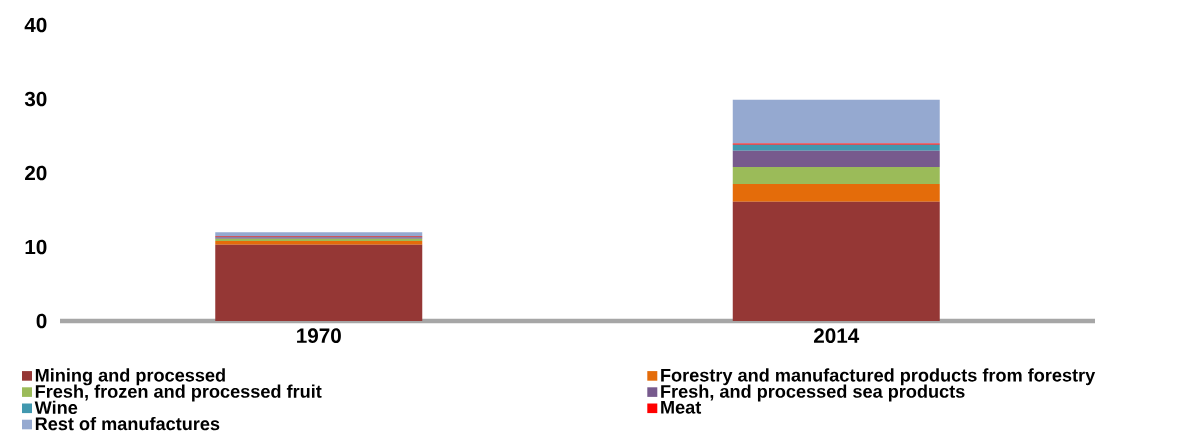 This screenshot has height=448, width=1181. What do you see at coordinates (36, 247) in the screenshot?
I see `y-tick-label: 10` at bounding box center [36, 247].